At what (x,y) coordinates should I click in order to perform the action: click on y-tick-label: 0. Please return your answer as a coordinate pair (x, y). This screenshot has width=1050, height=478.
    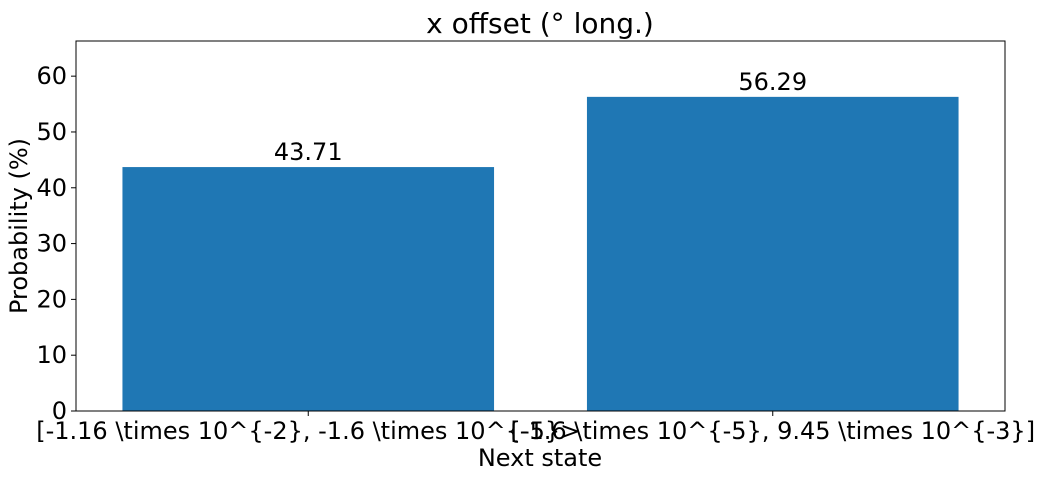
    Looking at the image, I should click on (59, 411).